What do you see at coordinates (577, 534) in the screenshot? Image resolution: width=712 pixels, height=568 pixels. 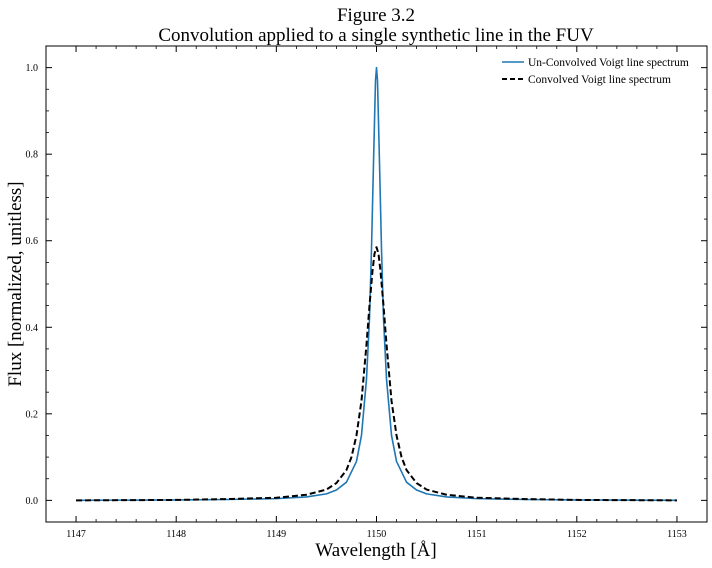 I see `x-tick-label: 1152` at bounding box center [577, 534].